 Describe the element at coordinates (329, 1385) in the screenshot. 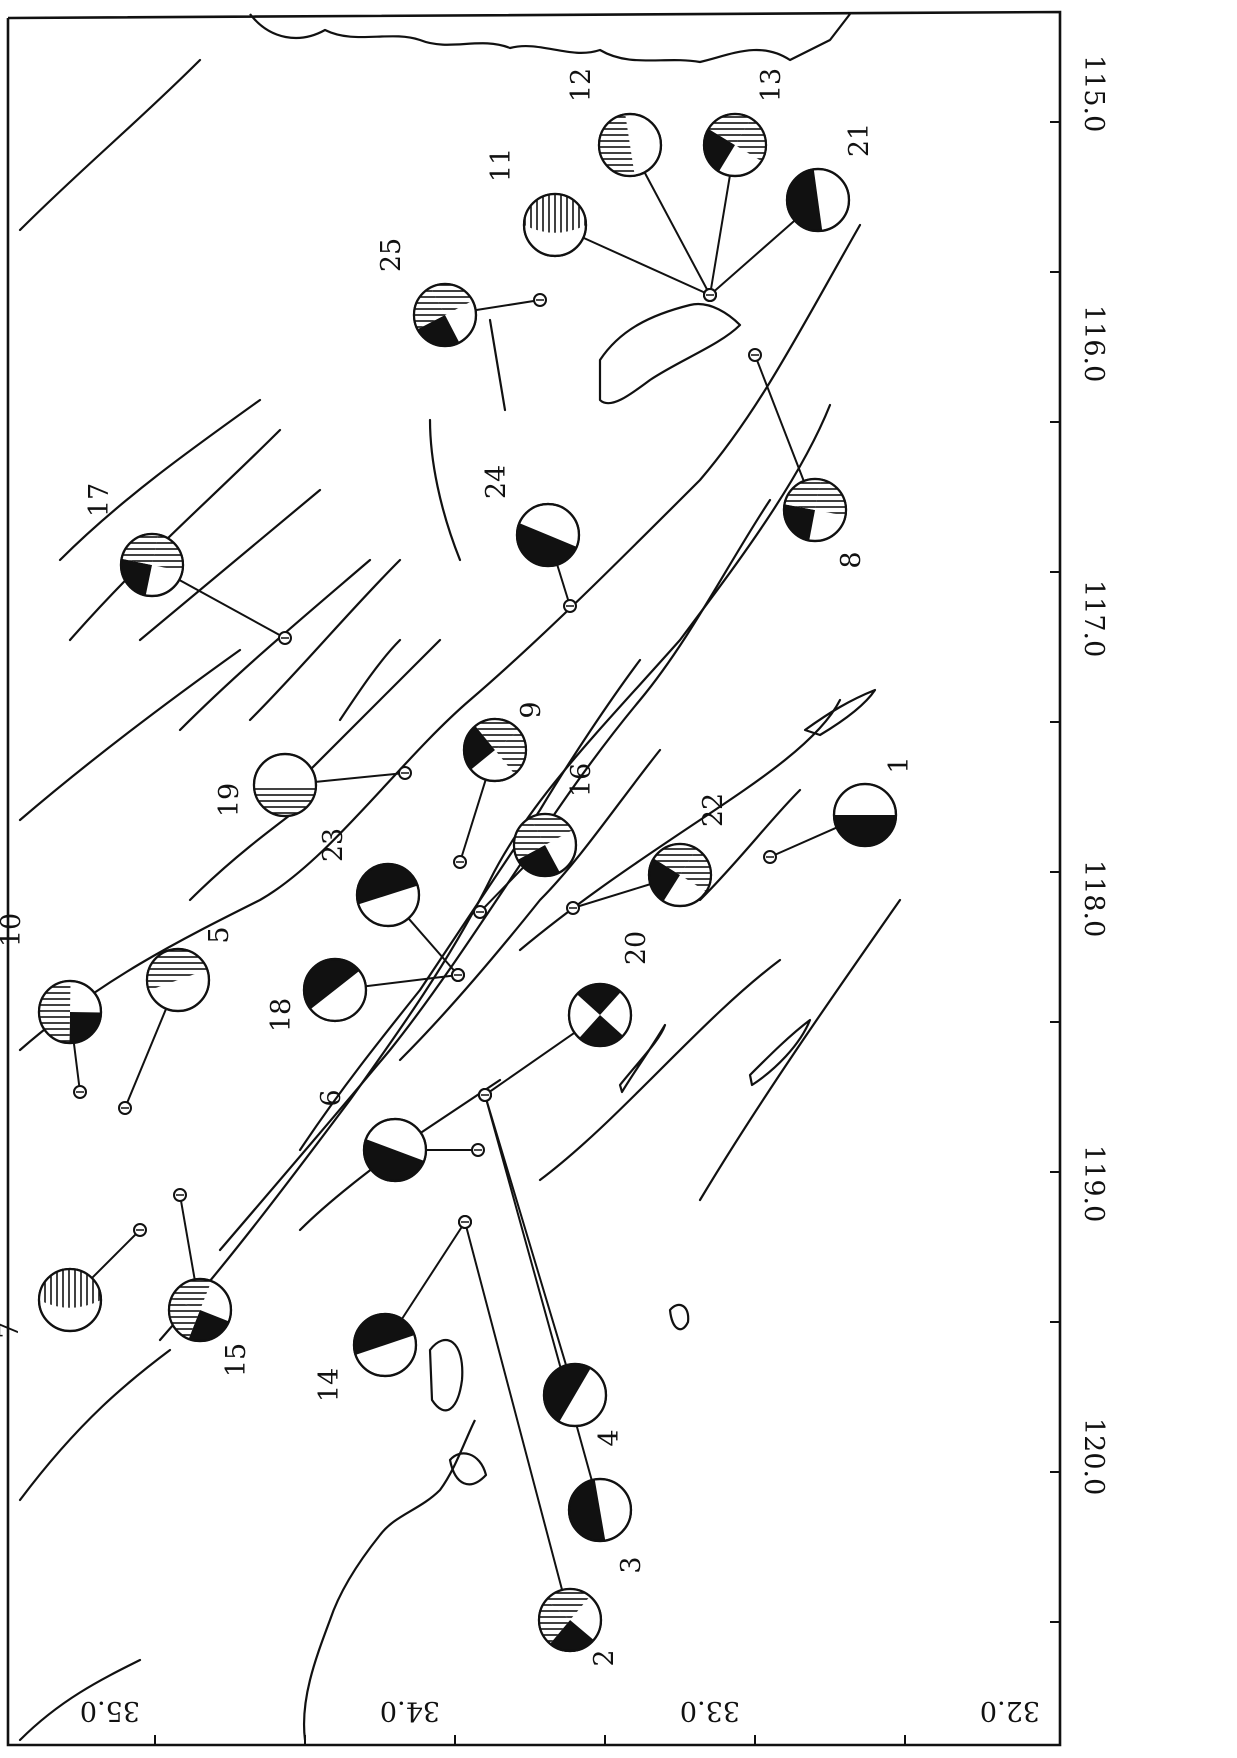

I see `event-label: 14` at that location.